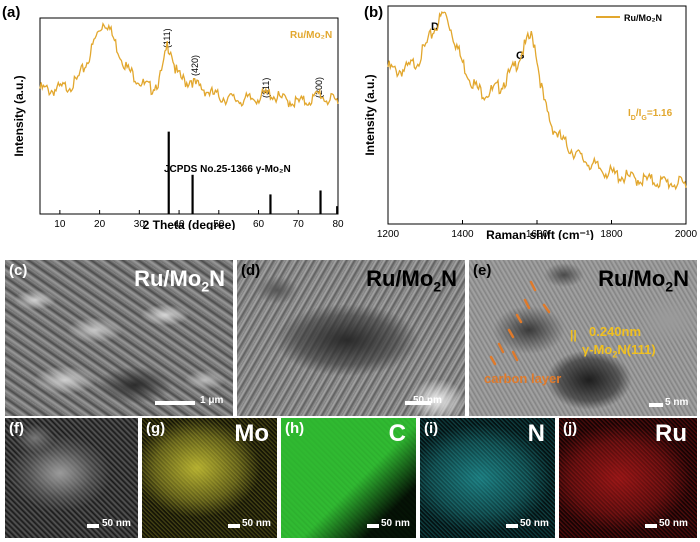  Describe the element at coordinates (18, 270) in the screenshot. I see `panel-c-letter: (c)` at that location.